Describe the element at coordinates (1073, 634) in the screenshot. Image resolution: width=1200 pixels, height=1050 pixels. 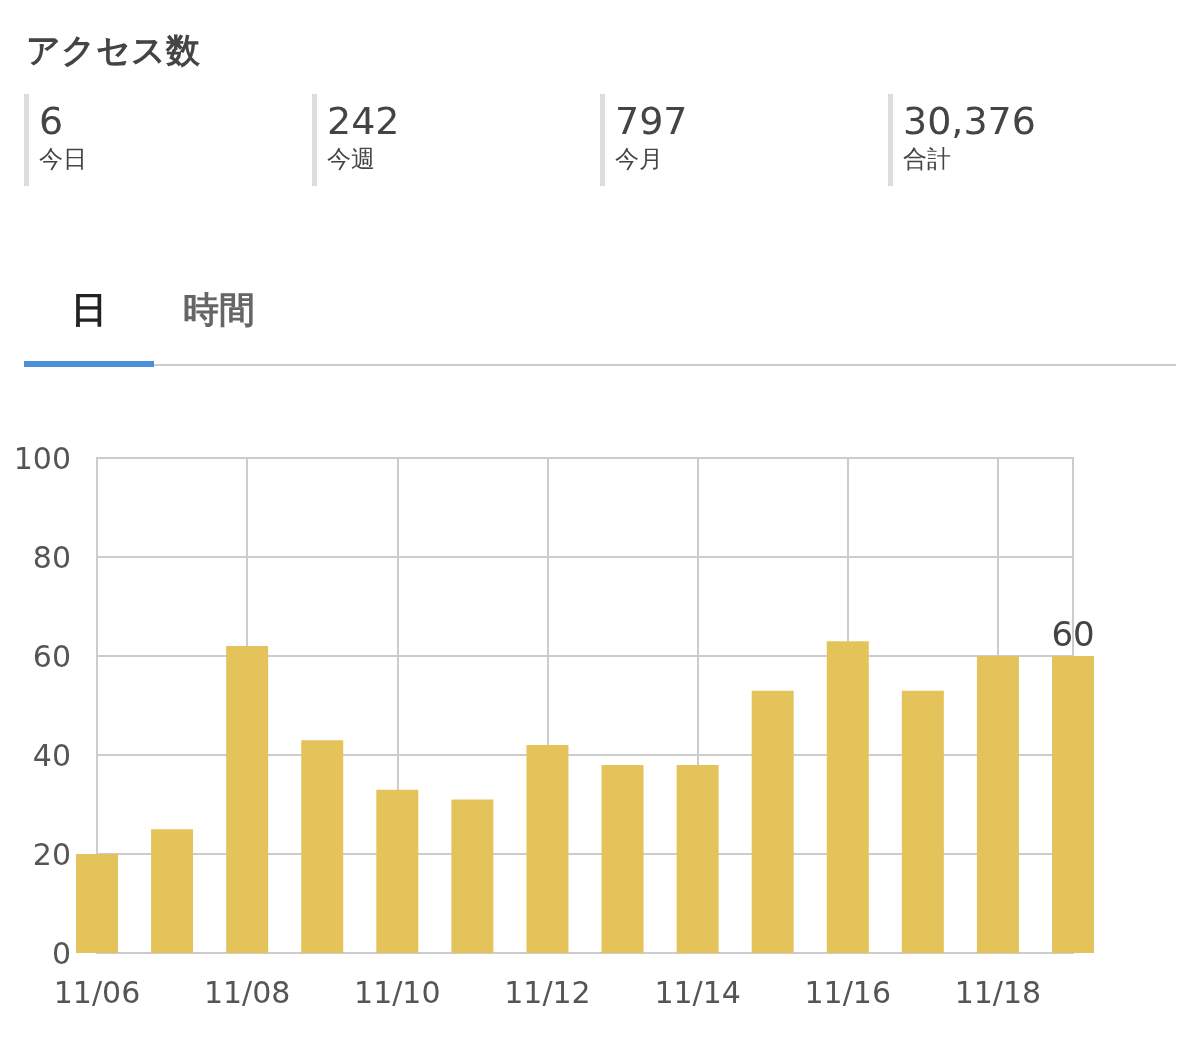
I see `data-label: 60` at that location.